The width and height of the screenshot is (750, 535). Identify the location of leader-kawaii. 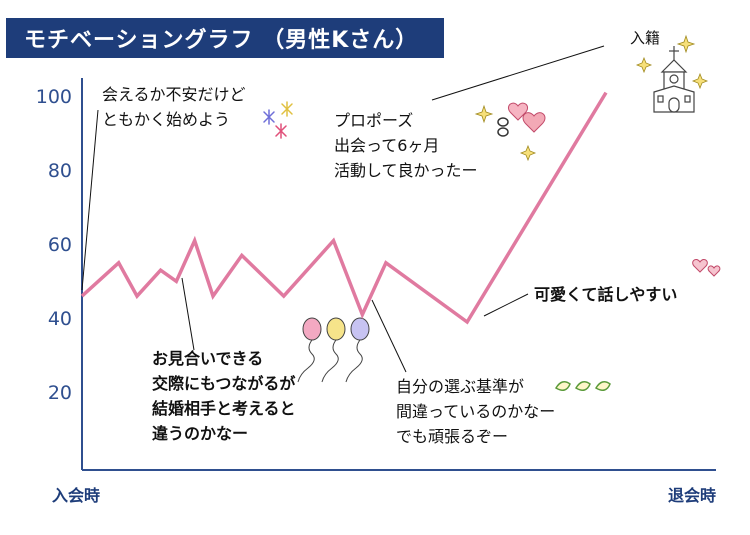
(506, 305).